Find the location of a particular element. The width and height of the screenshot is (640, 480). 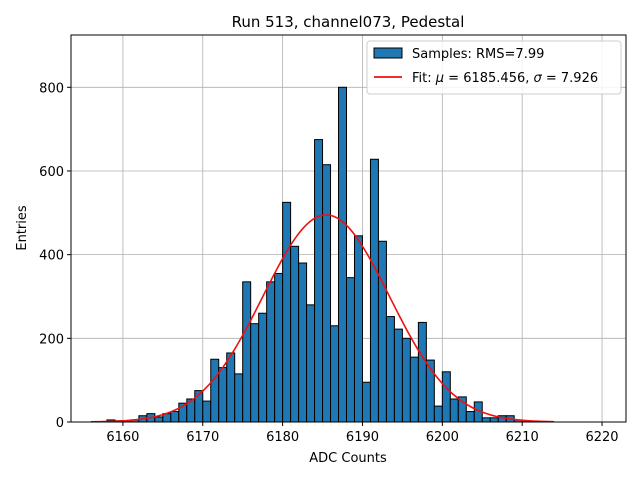

x-tick-label: 6180 is located at coordinates (282, 437).